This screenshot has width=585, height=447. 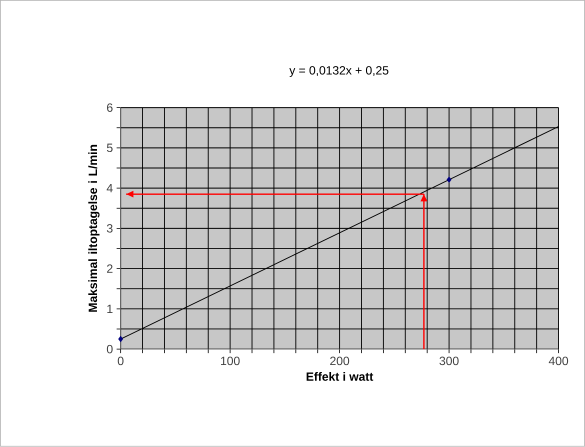 What do you see at coordinates (109, 188) in the screenshot?
I see `y-tick-label: 4` at bounding box center [109, 188].